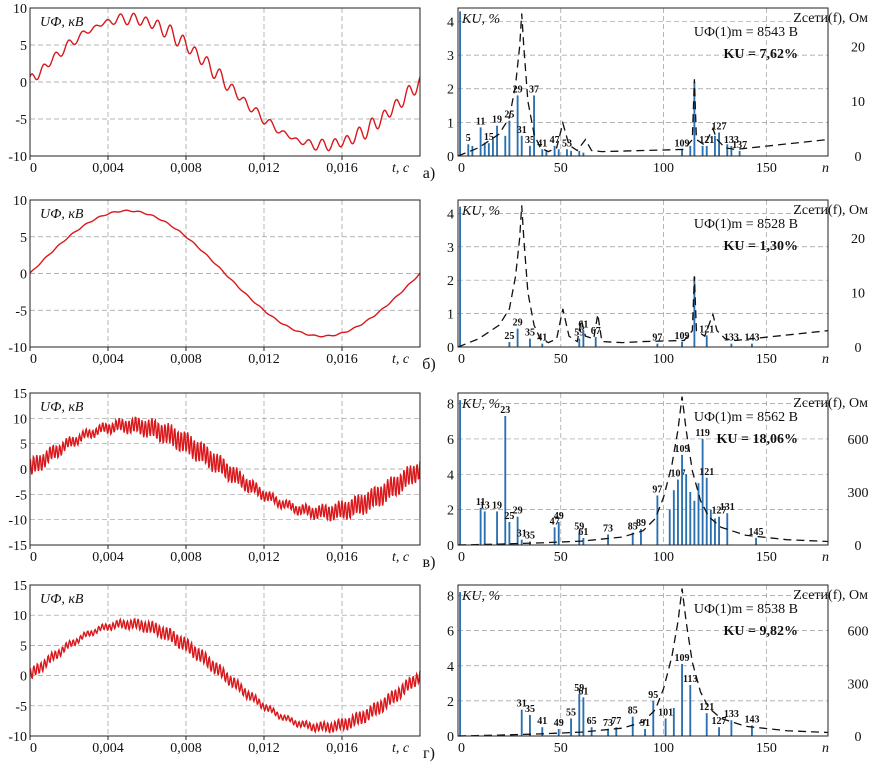 The image size is (872, 771). Describe the element at coordinates (401, 168) in the screenshot. I see `x-axis-label: t, с` at that location.